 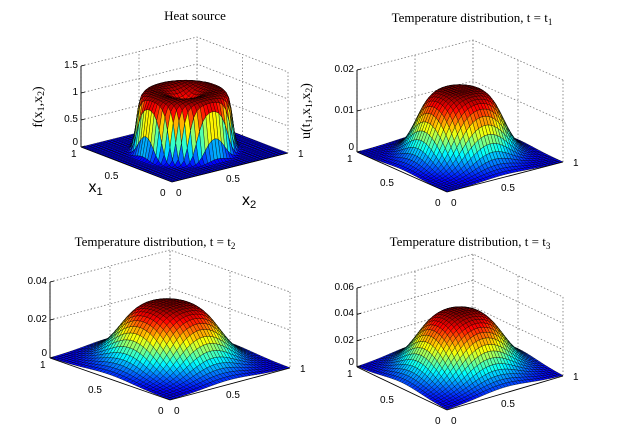 What do you see at coordinates (126, 164) in the screenshot?
I see `x1-axis` at bounding box center [126, 164].